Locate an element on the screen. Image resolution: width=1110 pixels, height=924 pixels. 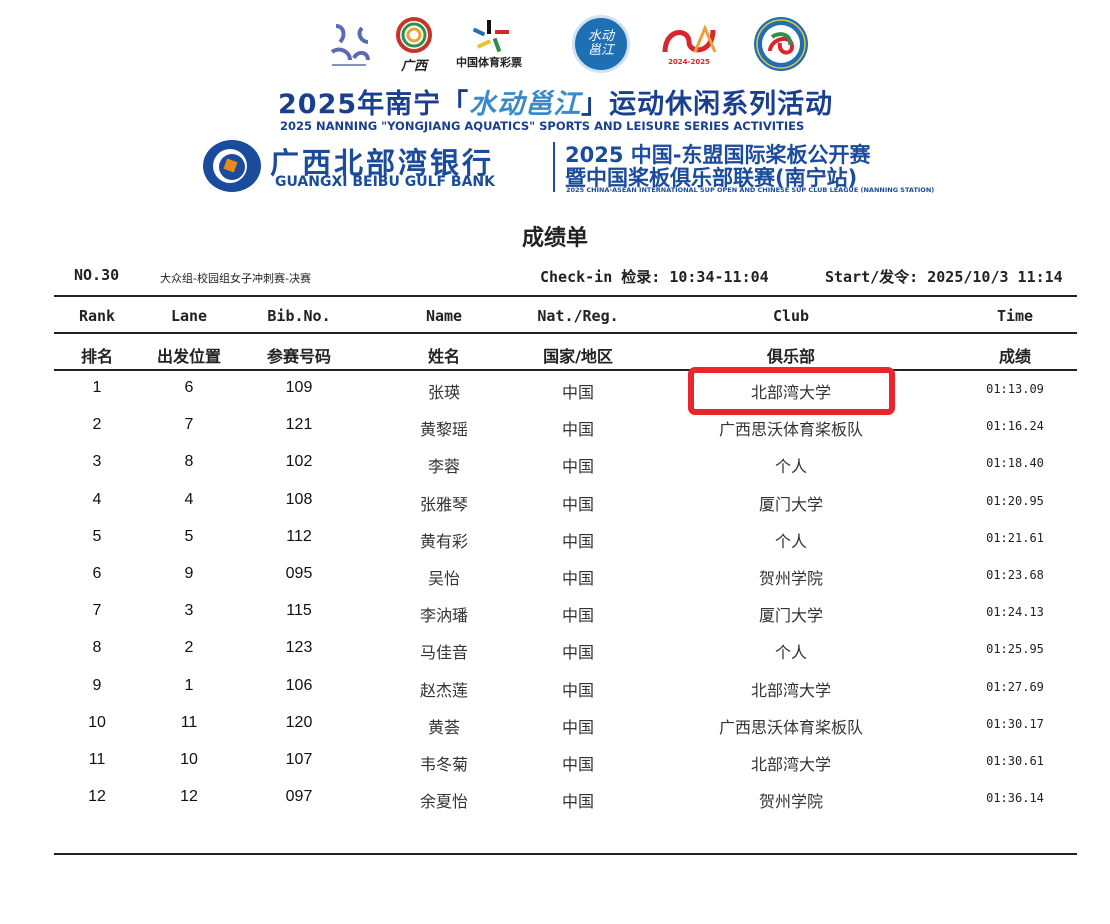
cell-rank: 5 is located at coordinates (97, 536).